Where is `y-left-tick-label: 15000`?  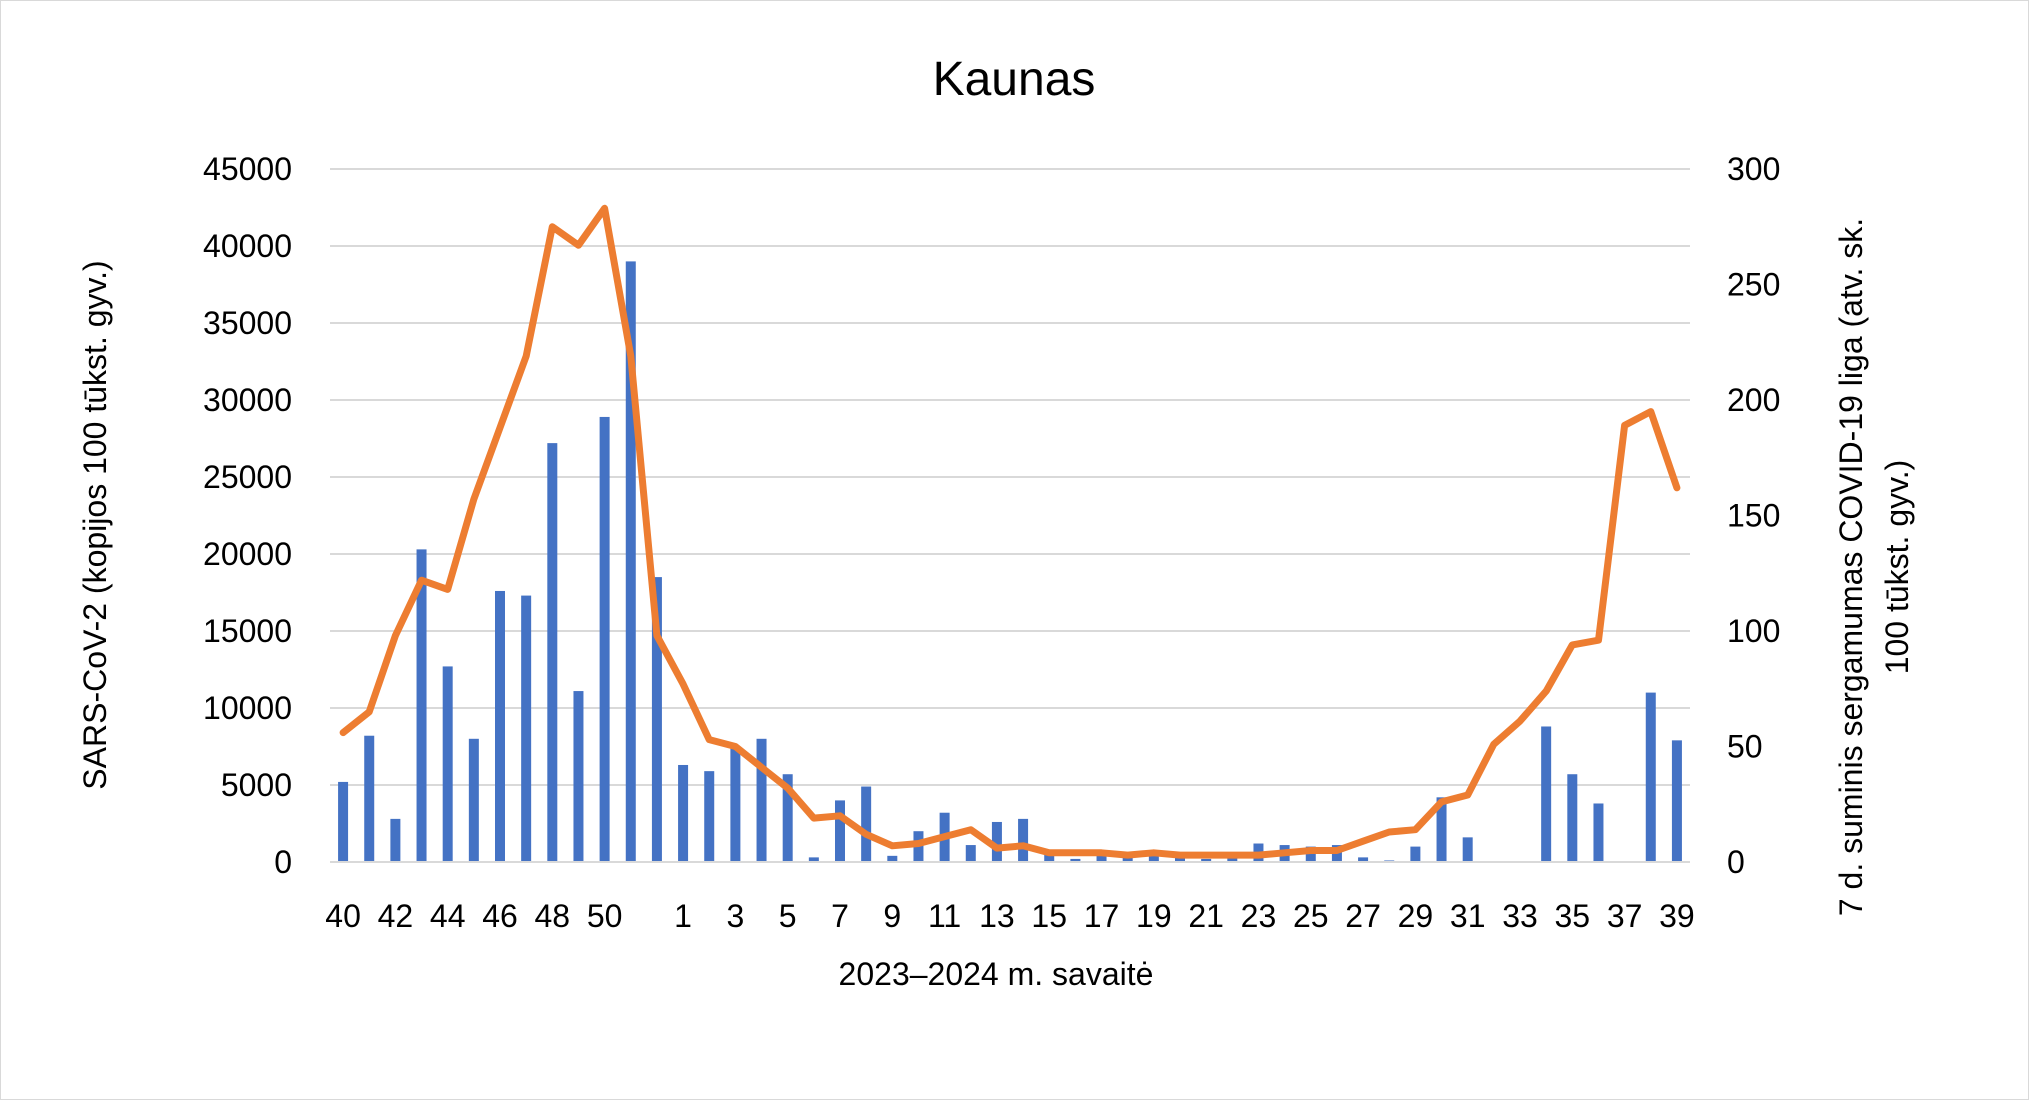 y-left-tick-label: 15000 is located at coordinates (247, 631).